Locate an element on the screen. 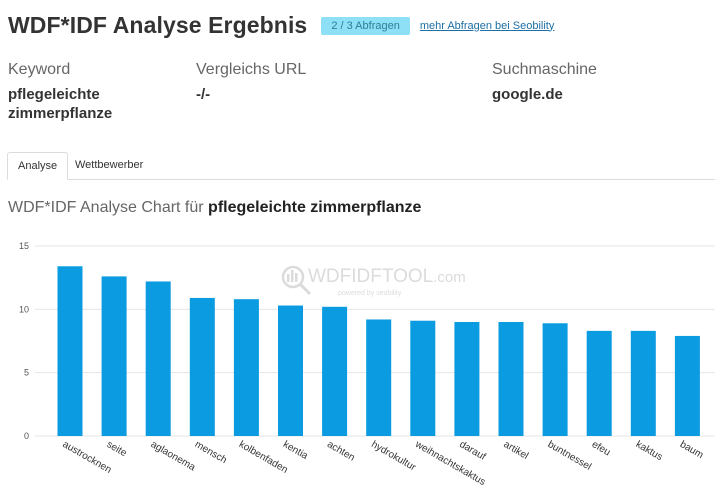 The width and height of the screenshot is (715, 489). y-tick-label: 0 is located at coordinates (26, 436).